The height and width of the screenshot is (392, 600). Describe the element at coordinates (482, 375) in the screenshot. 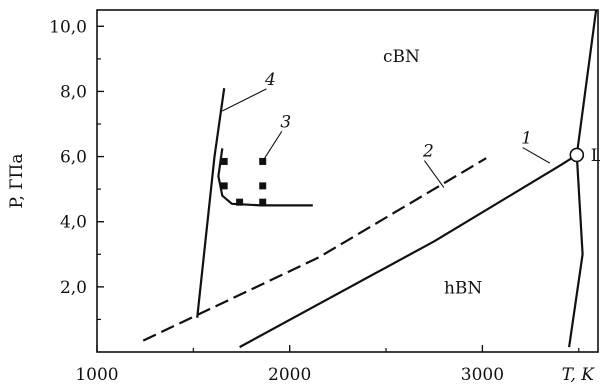

I see `x-tick-label: 3000` at that location.